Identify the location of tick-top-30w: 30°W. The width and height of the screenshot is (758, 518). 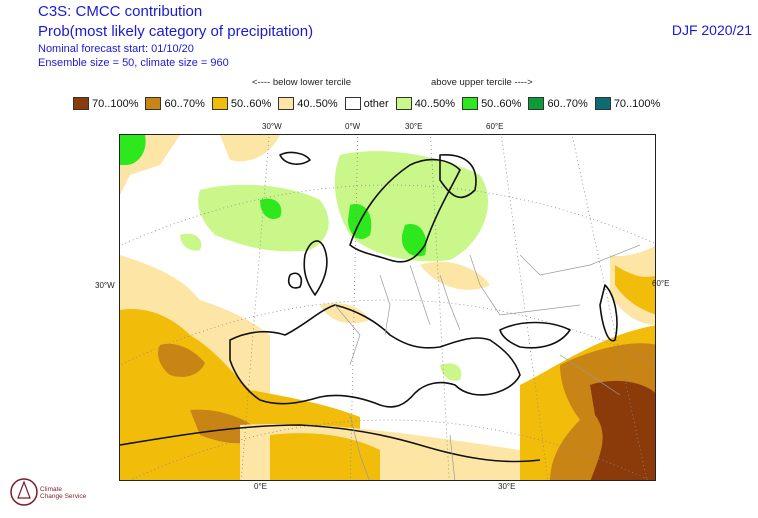
(272, 126).